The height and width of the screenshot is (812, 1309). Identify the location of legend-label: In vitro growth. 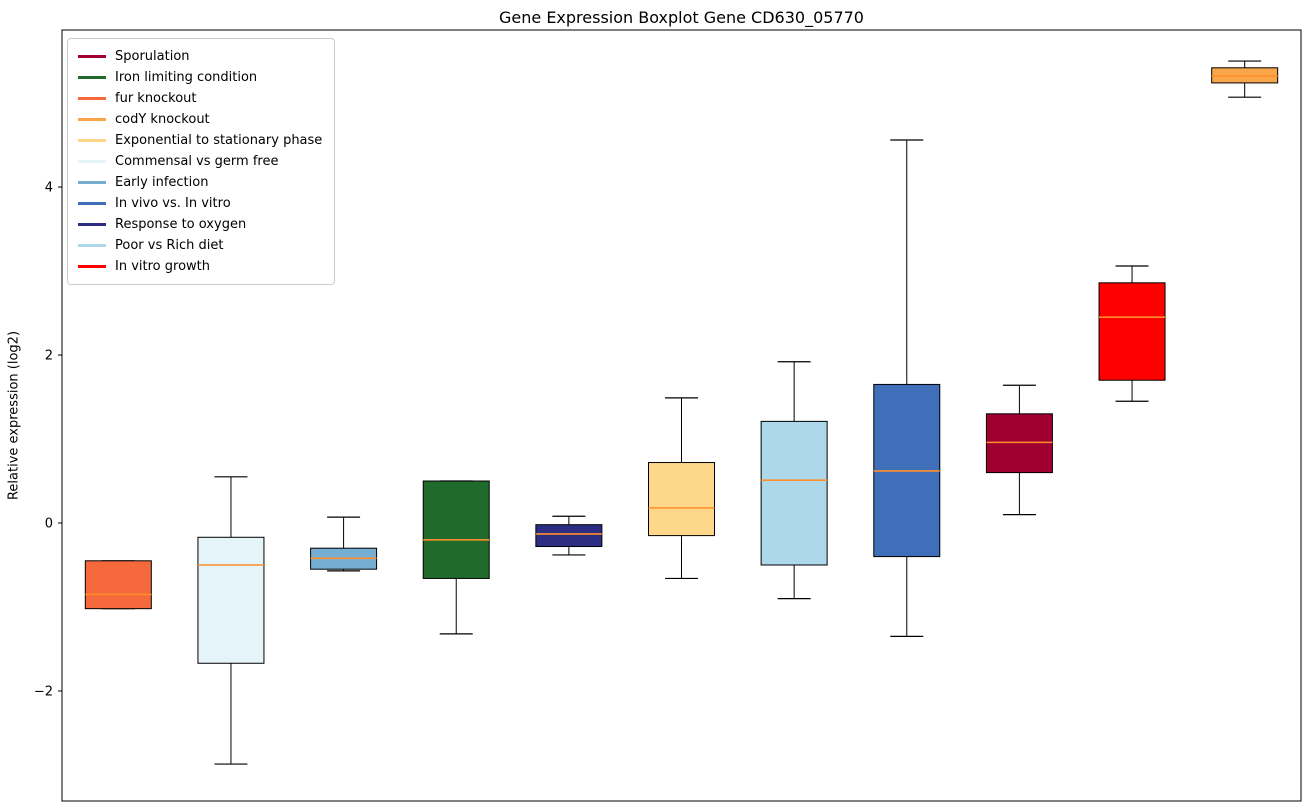
(162, 266).